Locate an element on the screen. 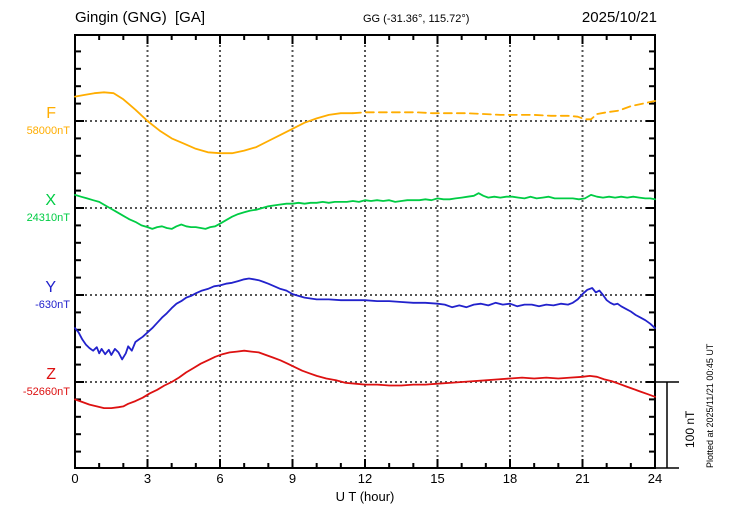  x-tick-label: 6 is located at coordinates (219, 478).